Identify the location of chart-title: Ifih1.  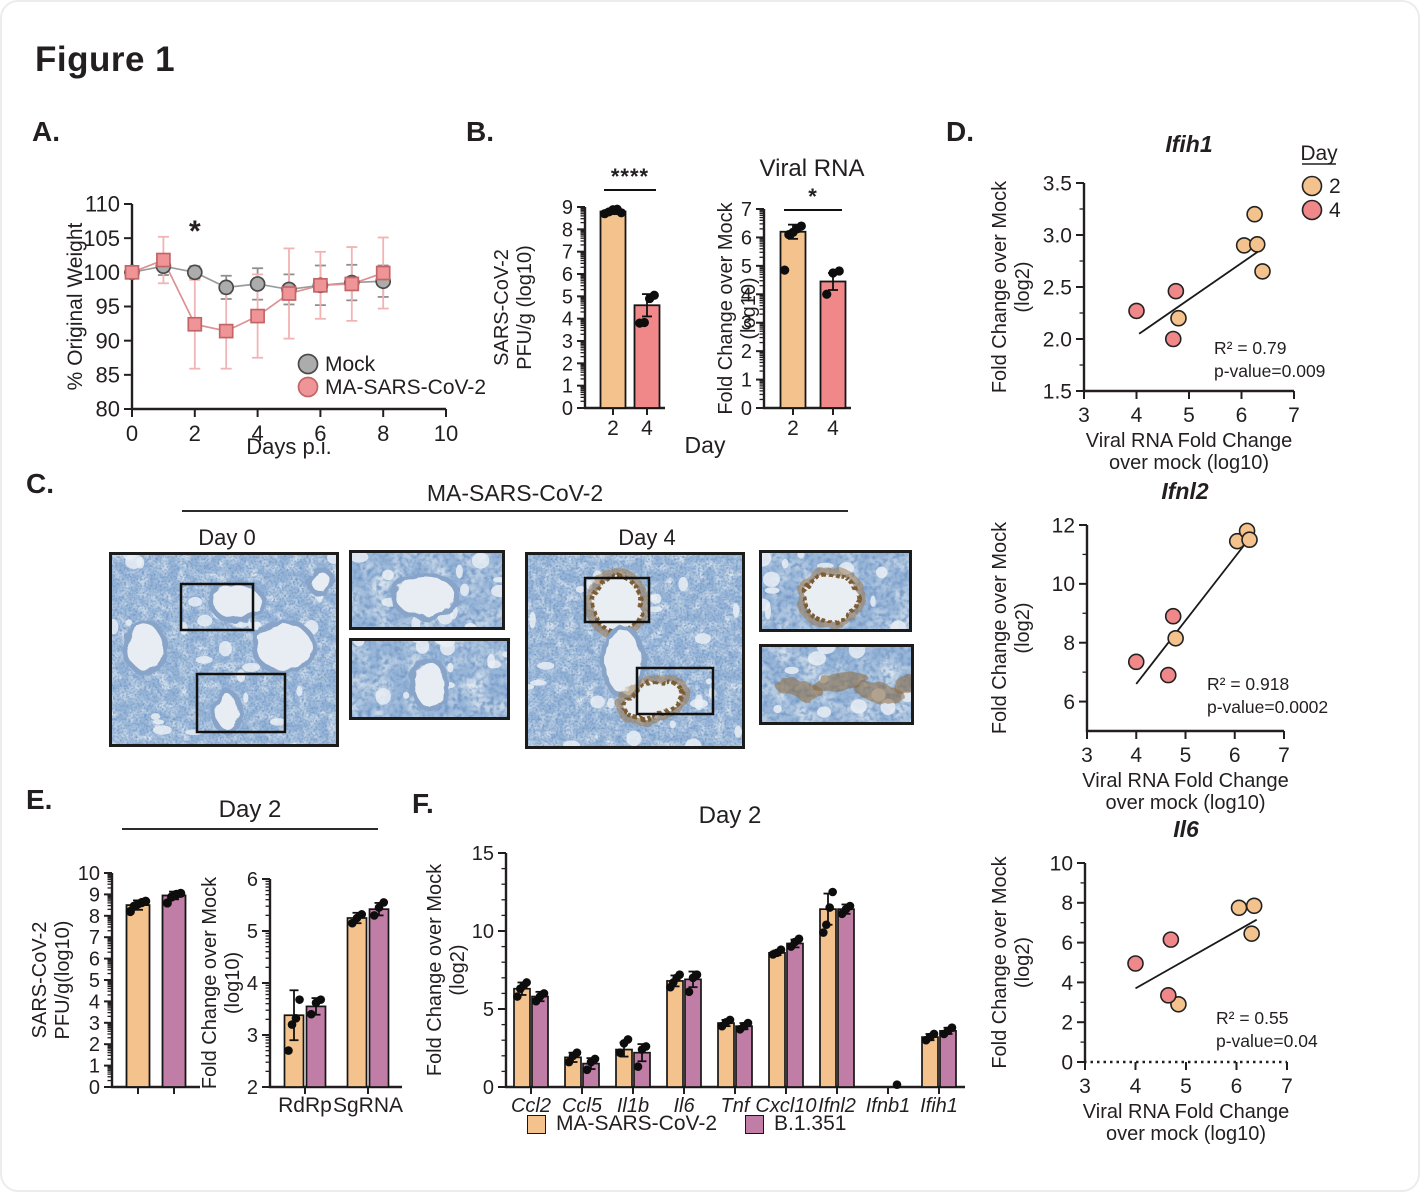
(1188, 144).